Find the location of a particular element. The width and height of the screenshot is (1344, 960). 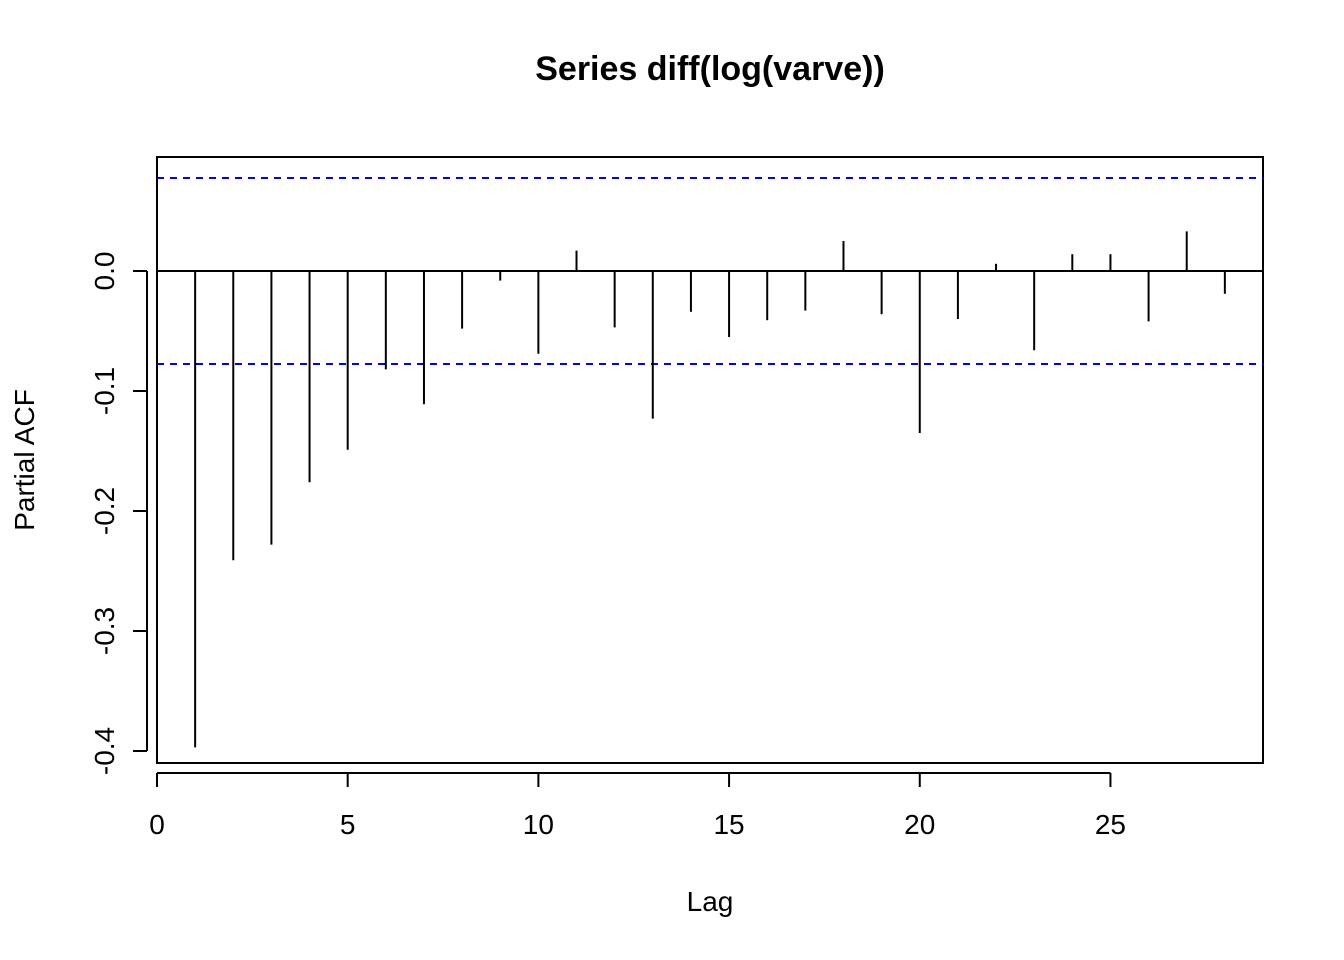

x-tick-label-25: 25 is located at coordinates (1110, 824).